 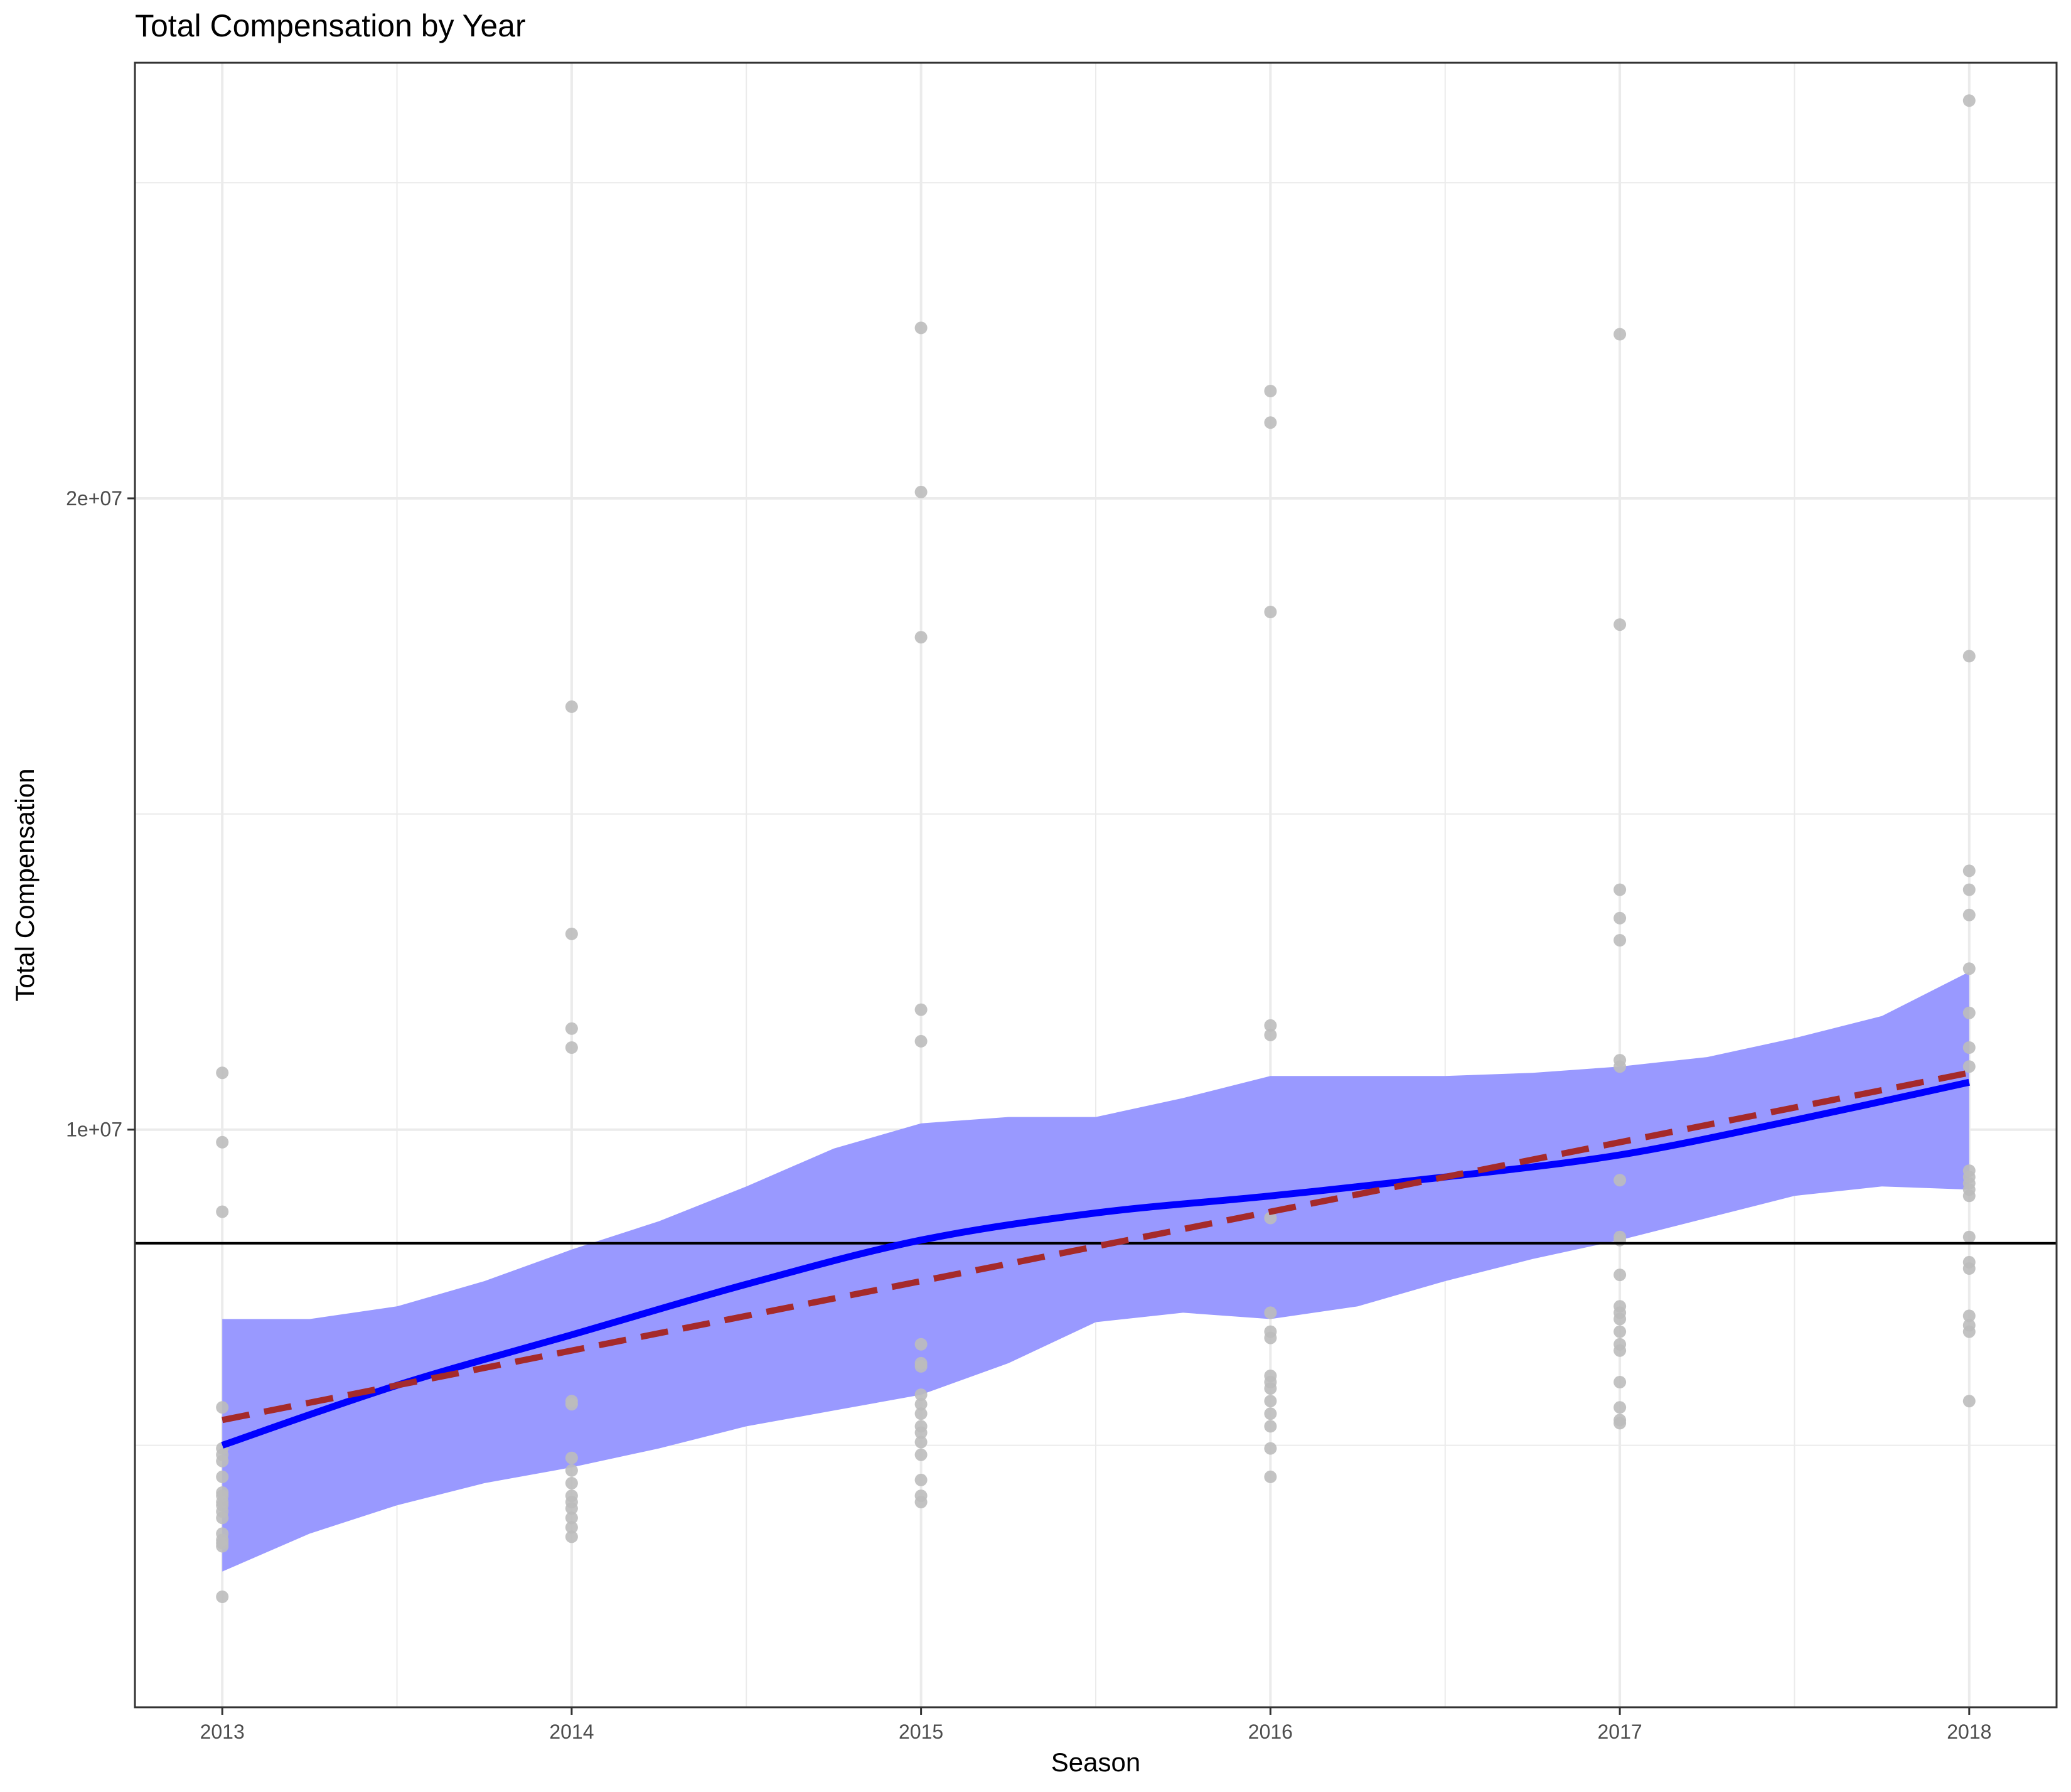 What do you see at coordinates (1619, 1731) in the screenshot?
I see `x-tick-label: 2017` at bounding box center [1619, 1731].